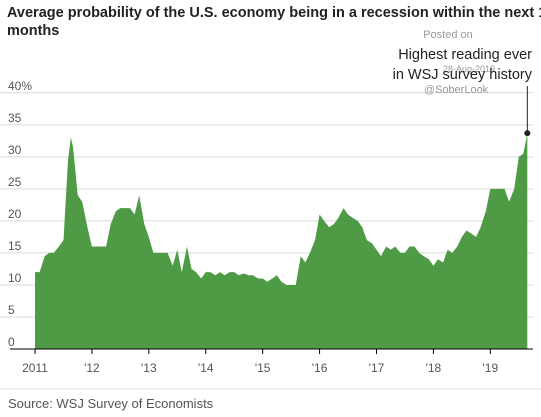 The image size is (541, 417). Describe the element at coordinates (465, 55) in the screenshot. I see `annotation-line-1: Highest reading ever` at that location.